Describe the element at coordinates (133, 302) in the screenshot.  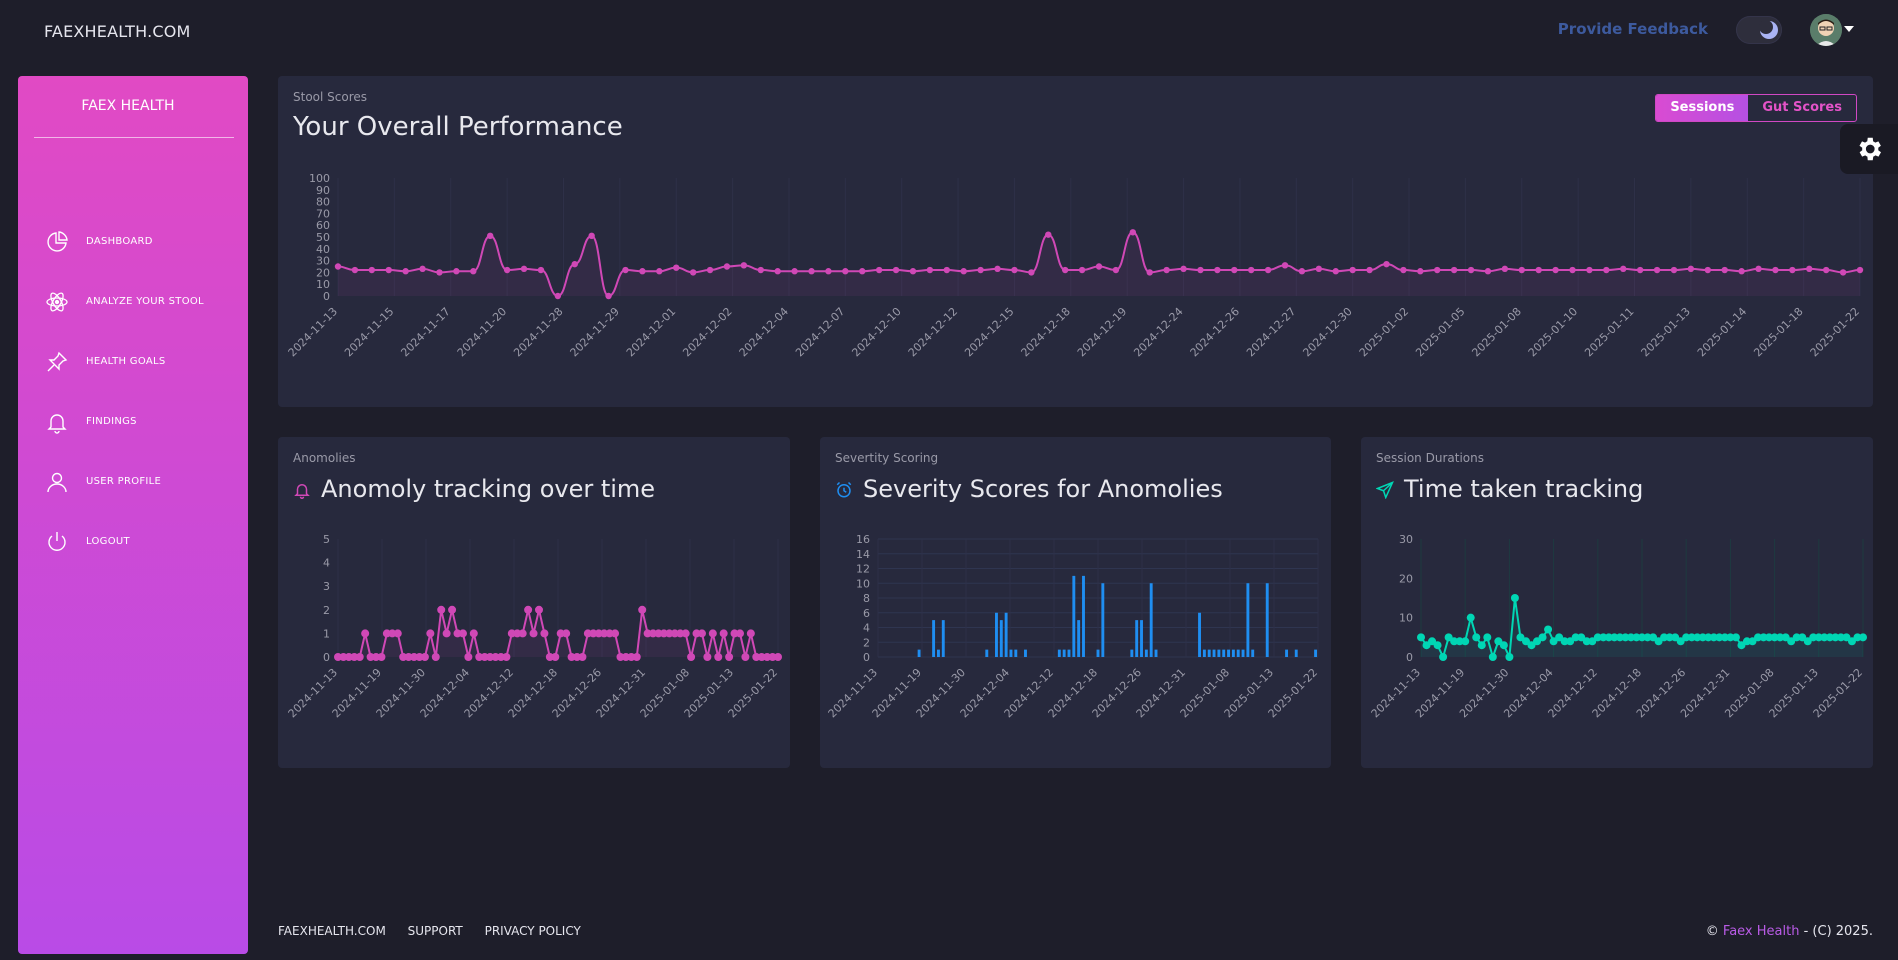
I see `sidebar-item-analyze: ANALYZE YOUR STOOL` at that location.